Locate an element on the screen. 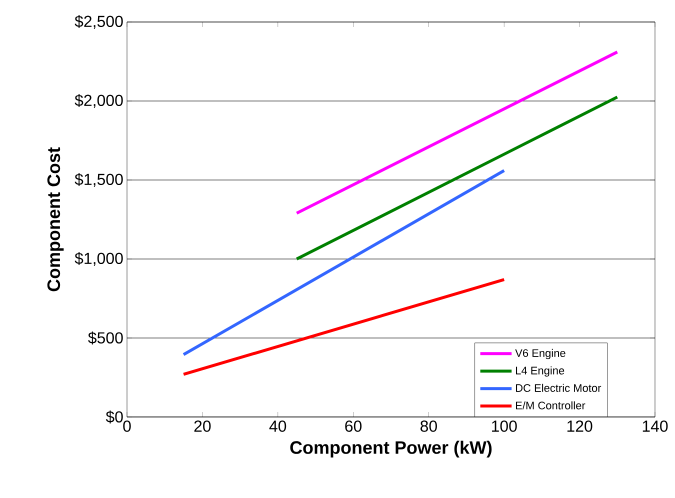 The image size is (675, 498). legend-label: V6 Engine is located at coordinates (540, 354).